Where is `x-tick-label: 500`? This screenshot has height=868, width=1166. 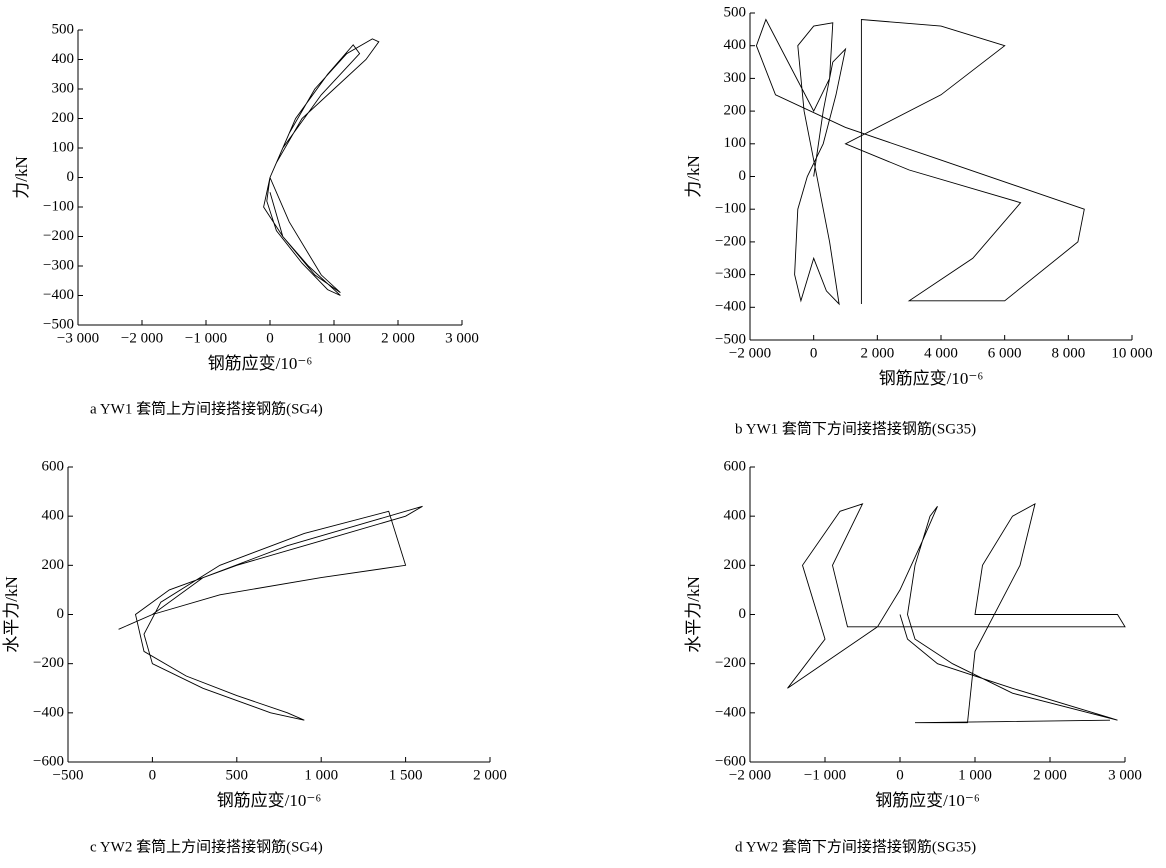 x-tick-label: 500 is located at coordinates (237, 775).